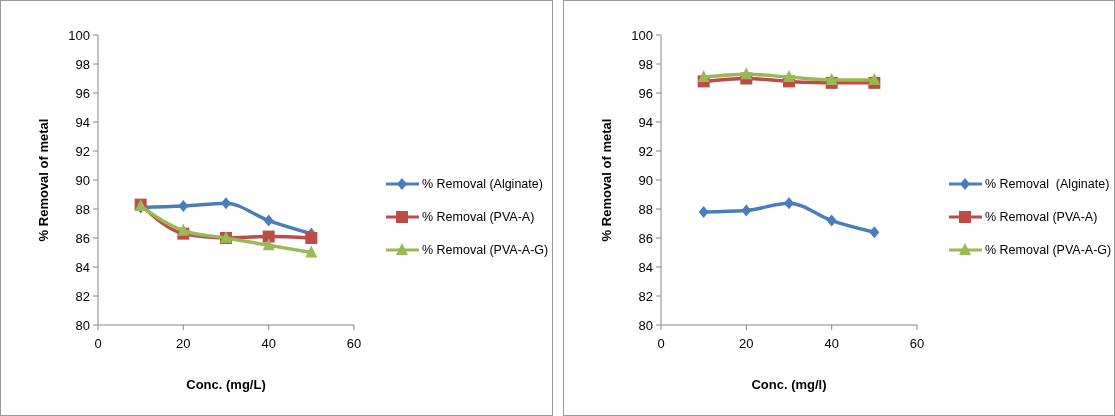 Image resolution: width=1115 pixels, height=416 pixels. I want to click on x-axis-title: Conc. (mg/L), so click(226, 384).